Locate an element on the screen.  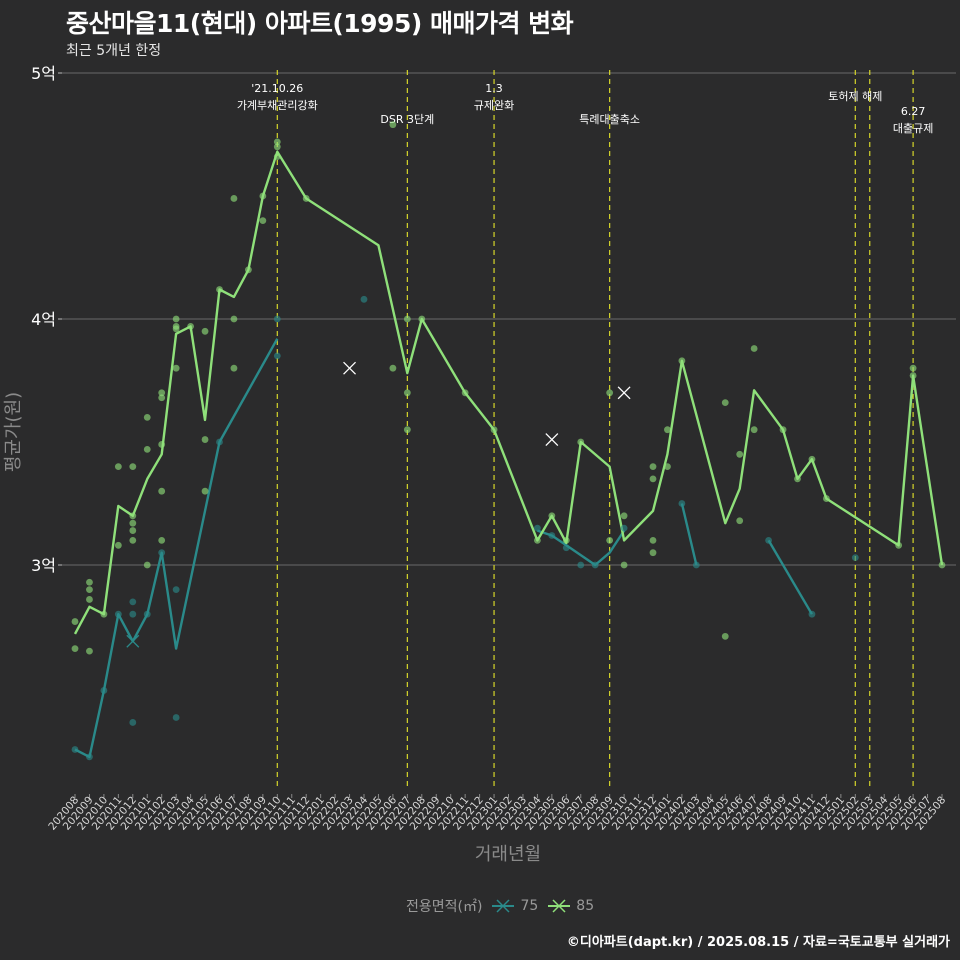
event-annotation: 규제완화 is located at coordinates (494, 105).